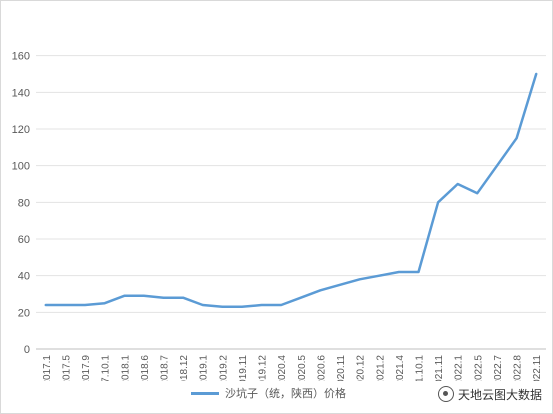  I want to click on y-tick-label: 60, so click(24, 240).